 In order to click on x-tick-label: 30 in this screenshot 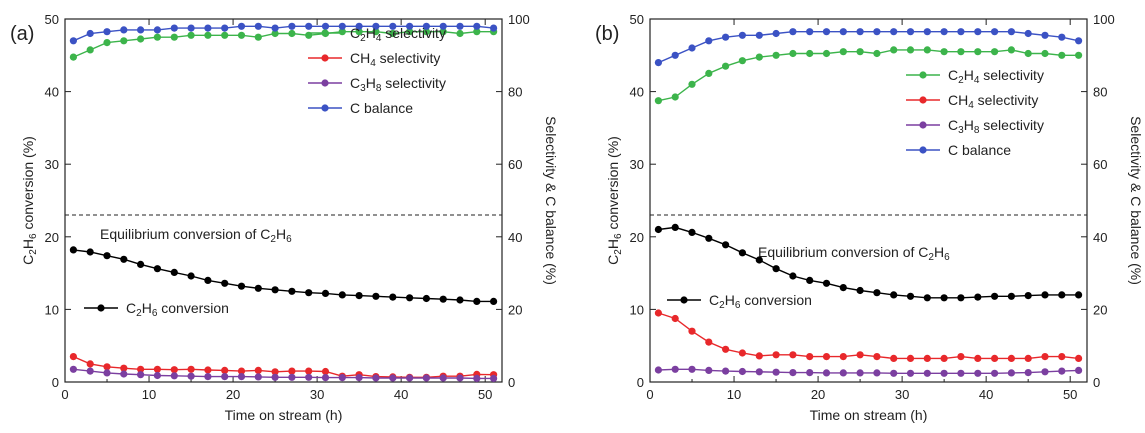, I will do `click(317, 394)`.